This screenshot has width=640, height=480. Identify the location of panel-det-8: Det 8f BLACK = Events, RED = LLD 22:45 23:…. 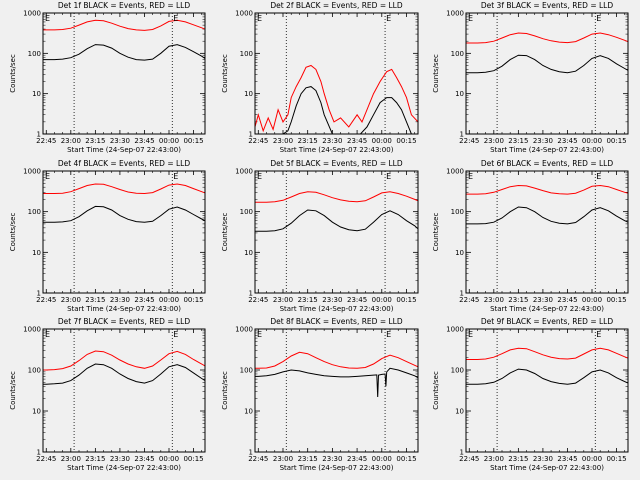
(320, 394).